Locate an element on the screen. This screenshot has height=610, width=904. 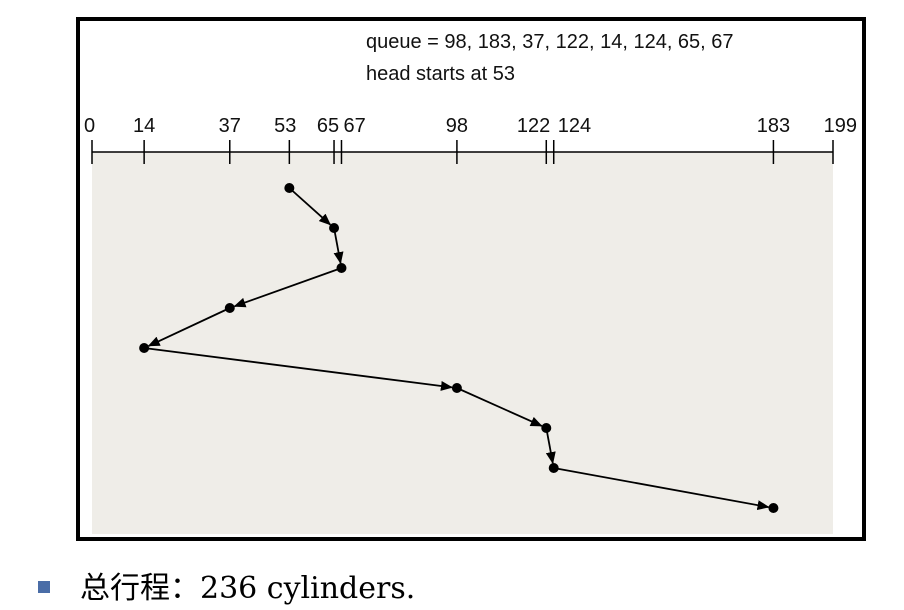
summary-row: 总行程：236 cylinders. is located at coordinates (226, 585).